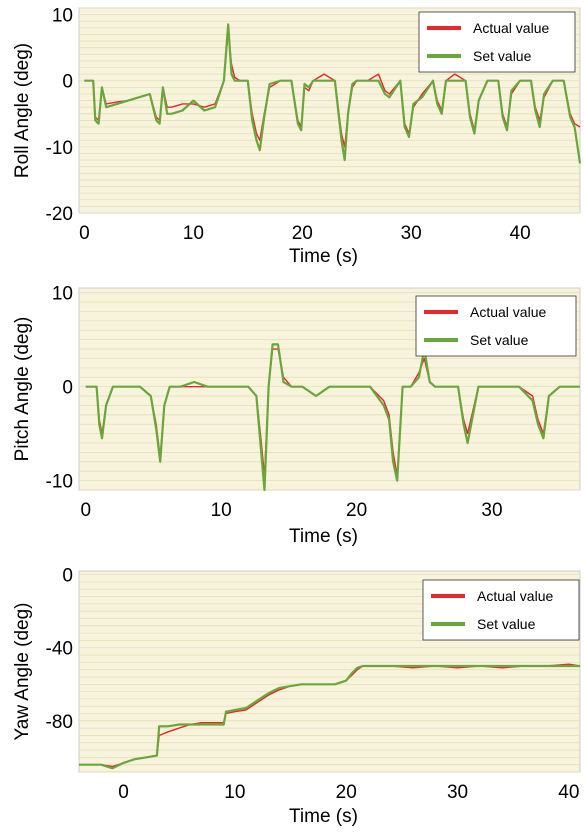 The image size is (584, 835). I want to click on roll-y-axis-title: Roll Angle (deg), so click(22, 110).